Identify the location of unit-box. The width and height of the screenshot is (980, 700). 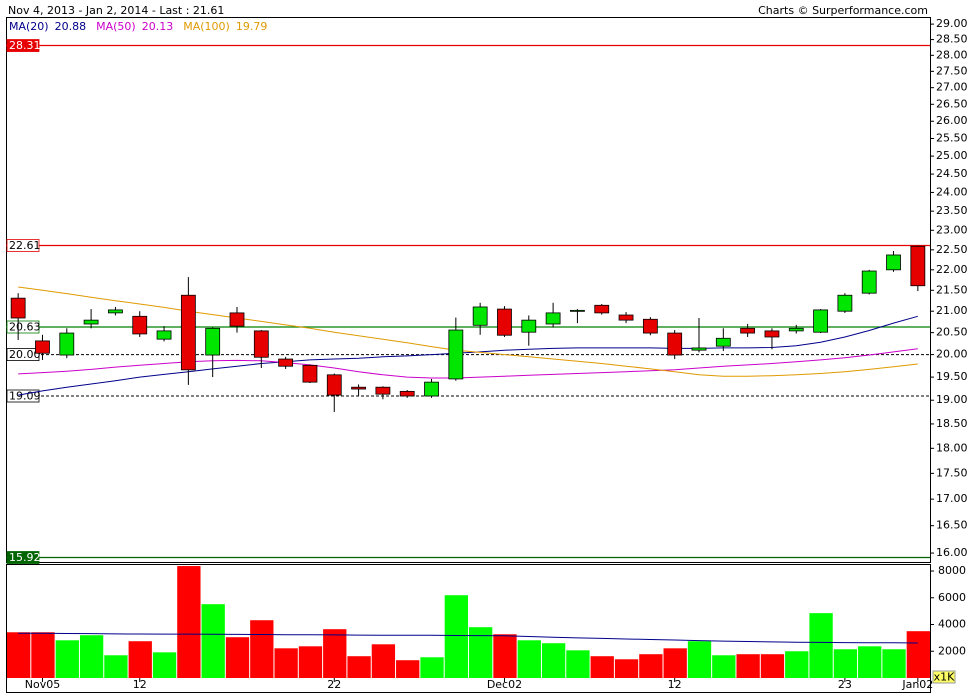
(944, 677).